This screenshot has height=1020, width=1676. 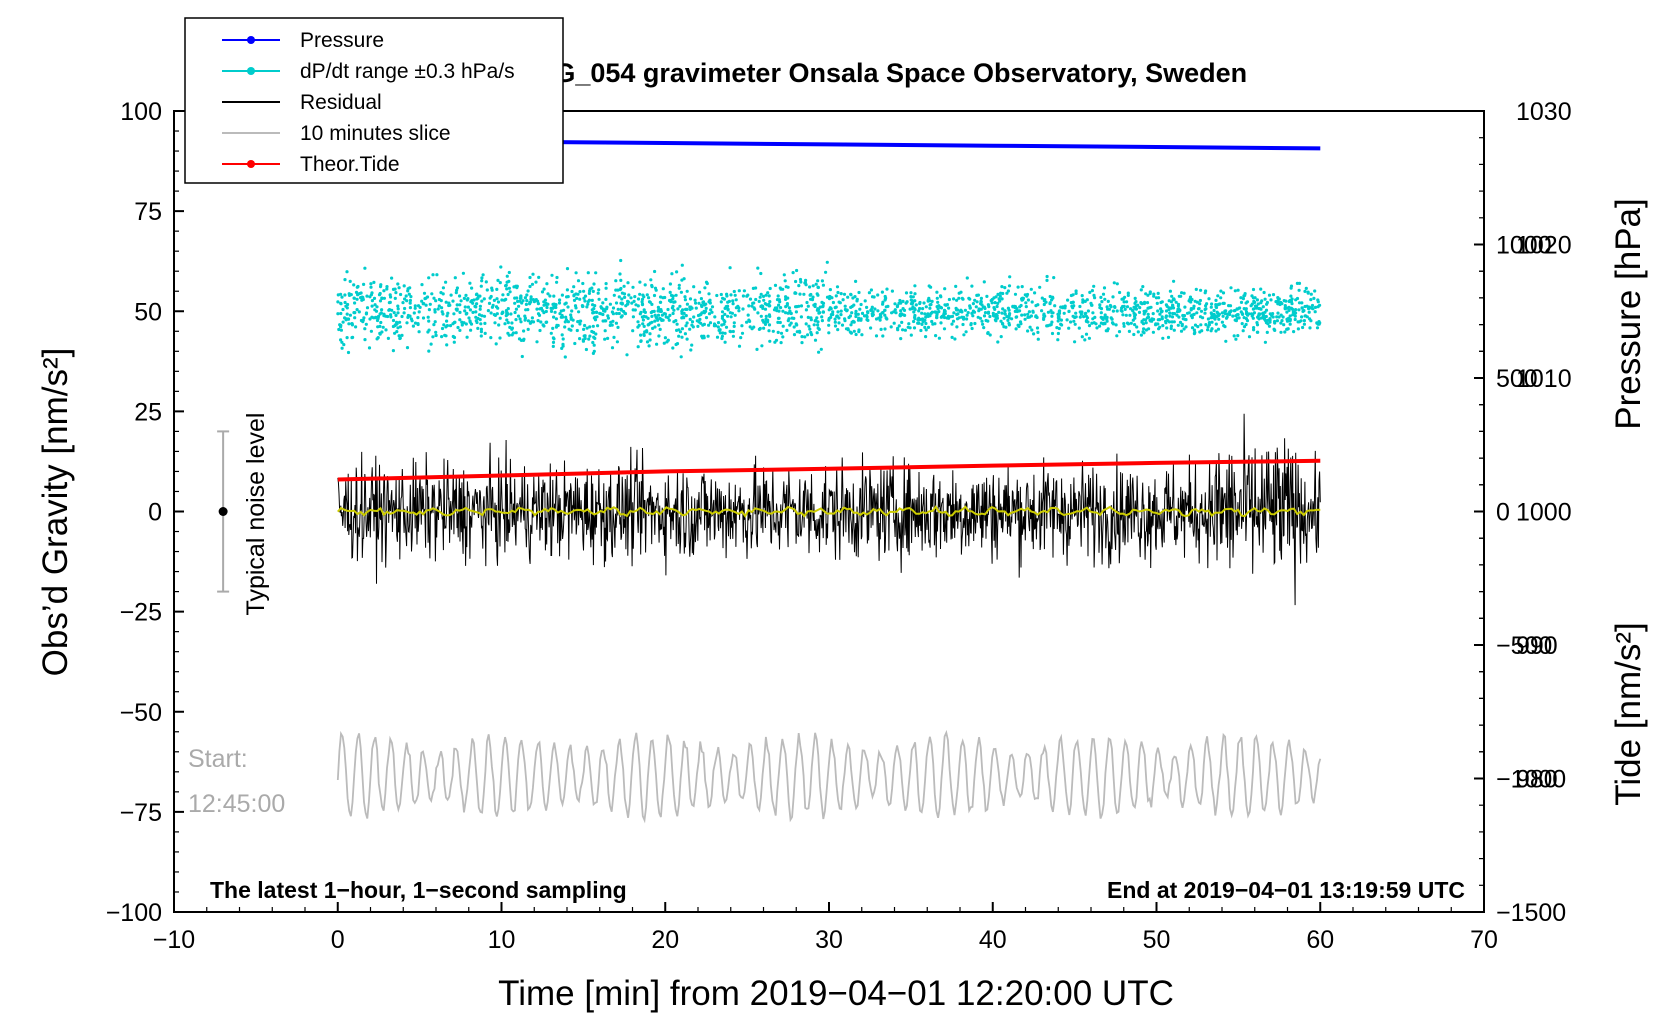 I want to click on gravity-axis-label: Obs’d Gravity [nm/s²], so click(x=55, y=512).